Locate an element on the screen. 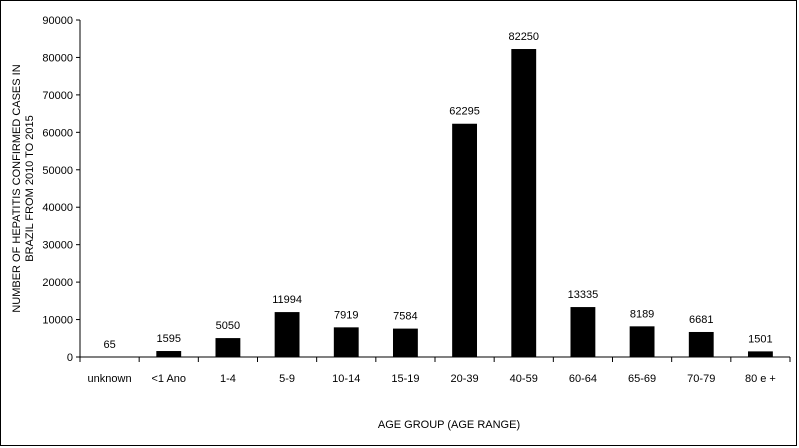  data-label: 7584 is located at coordinates (405, 317).